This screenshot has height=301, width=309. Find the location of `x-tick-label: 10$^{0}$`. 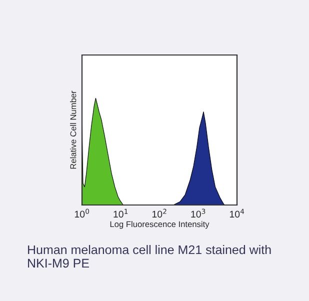

x-tick-label: 10$^{0}$ is located at coordinates (82, 213).